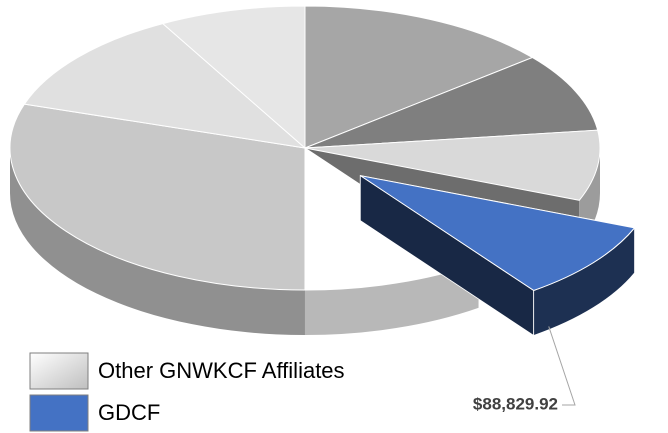 The height and width of the screenshot is (433, 668). What do you see at coordinates (562, 366) in the screenshot?
I see `leader-line` at bounding box center [562, 366].